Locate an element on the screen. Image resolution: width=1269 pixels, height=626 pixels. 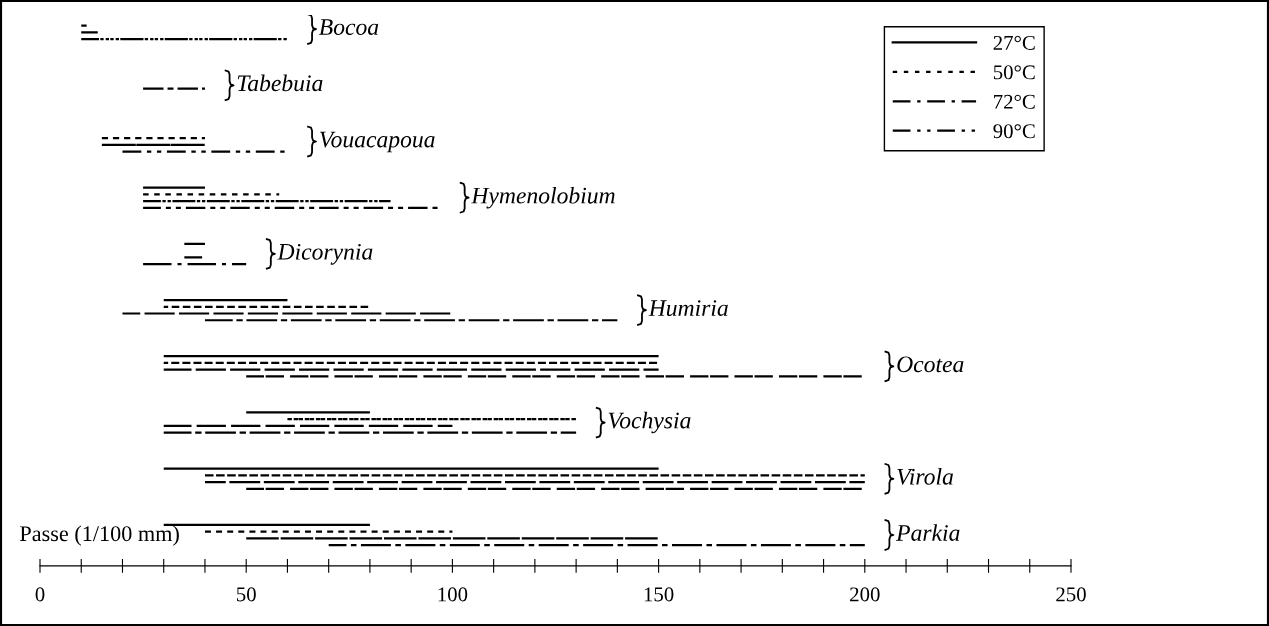
legend-label: 90°C is located at coordinates (1014, 131).